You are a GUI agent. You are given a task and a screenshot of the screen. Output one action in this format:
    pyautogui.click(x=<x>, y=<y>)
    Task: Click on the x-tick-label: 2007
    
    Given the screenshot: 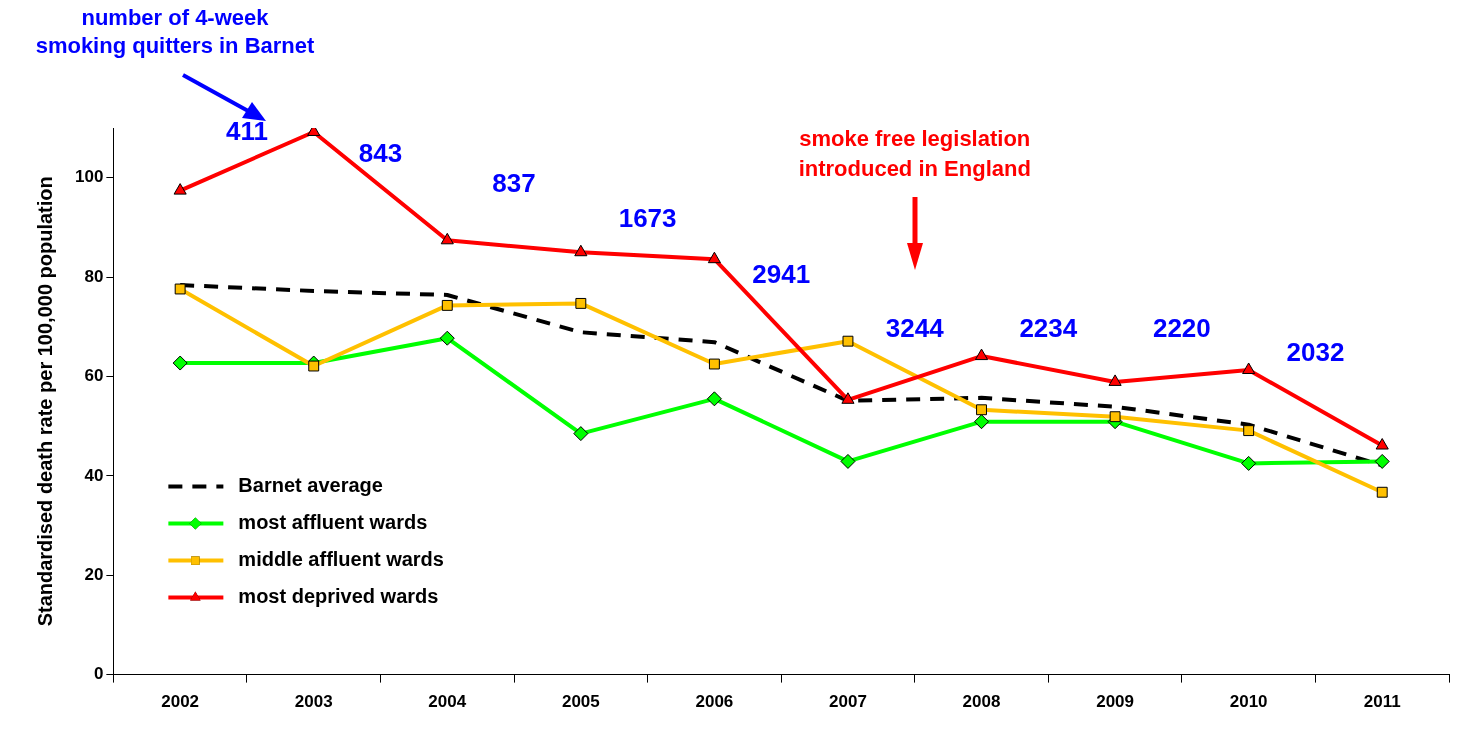 What is the action you would take?
    pyautogui.click(x=848, y=702)
    